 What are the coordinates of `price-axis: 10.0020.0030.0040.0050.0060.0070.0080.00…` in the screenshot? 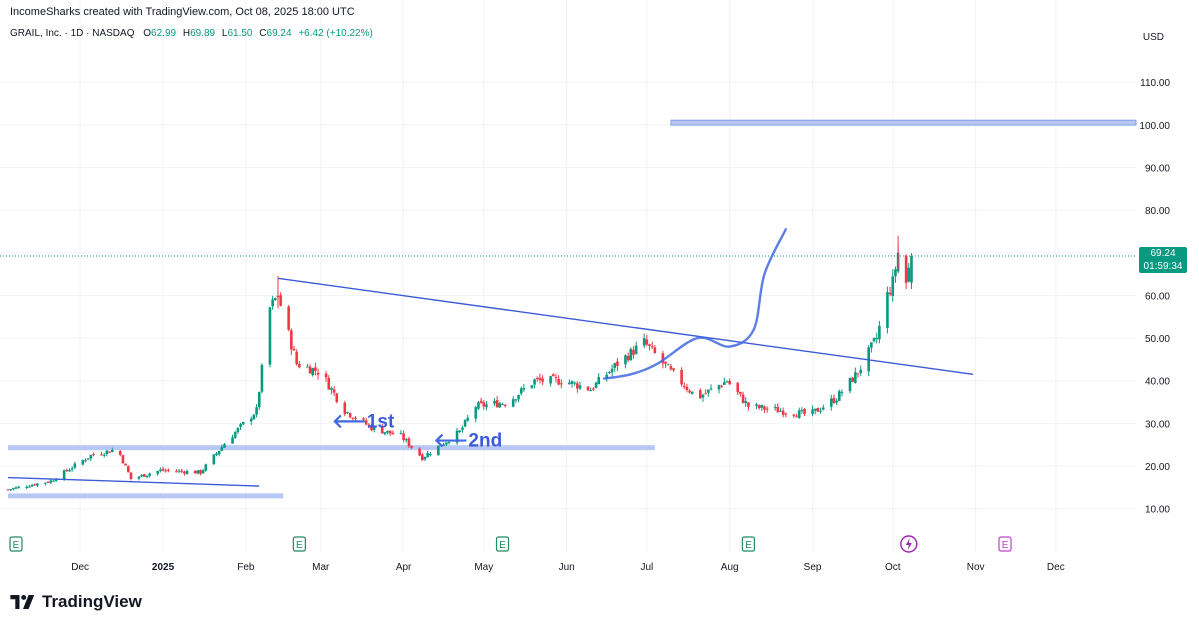 It's located at (1154, 274).